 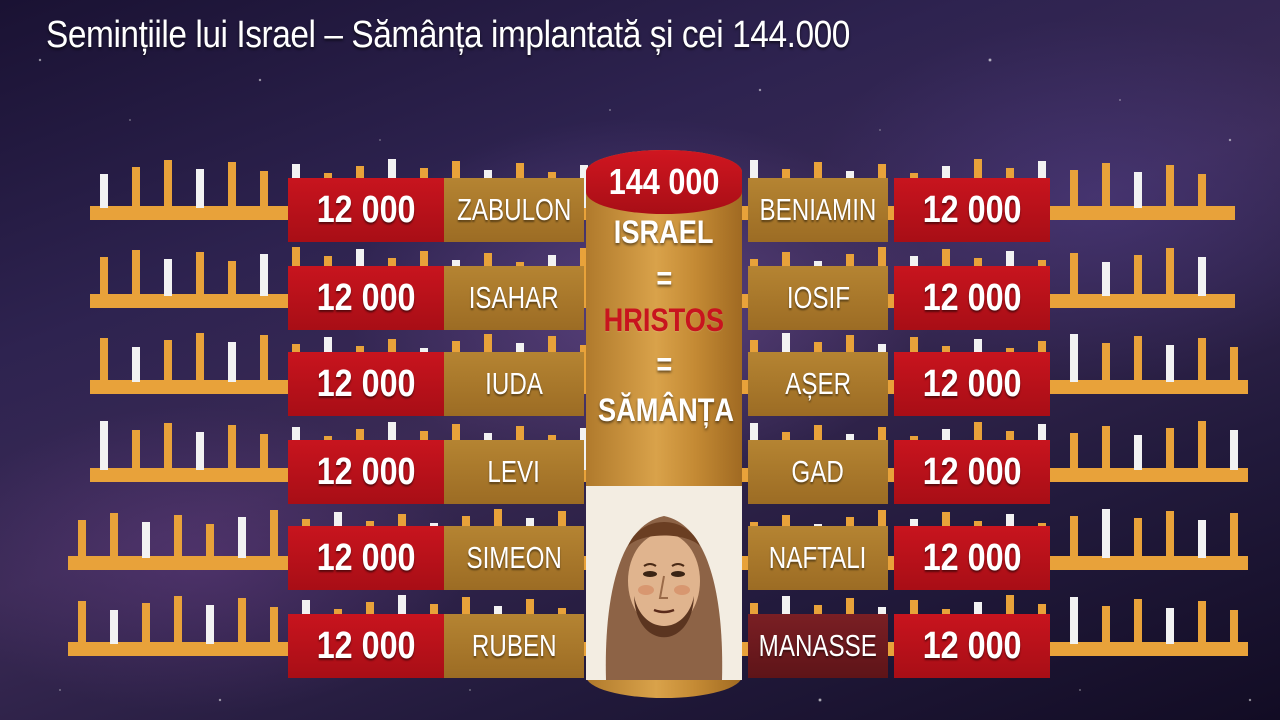 What do you see at coordinates (972, 210) in the screenshot?
I see `right-count-1: 12 000` at bounding box center [972, 210].